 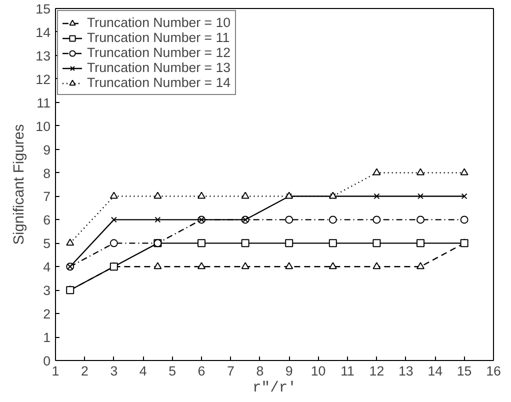 What do you see at coordinates (376, 371) in the screenshot?
I see `x-tick-label: 12` at bounding box center [376, 371].